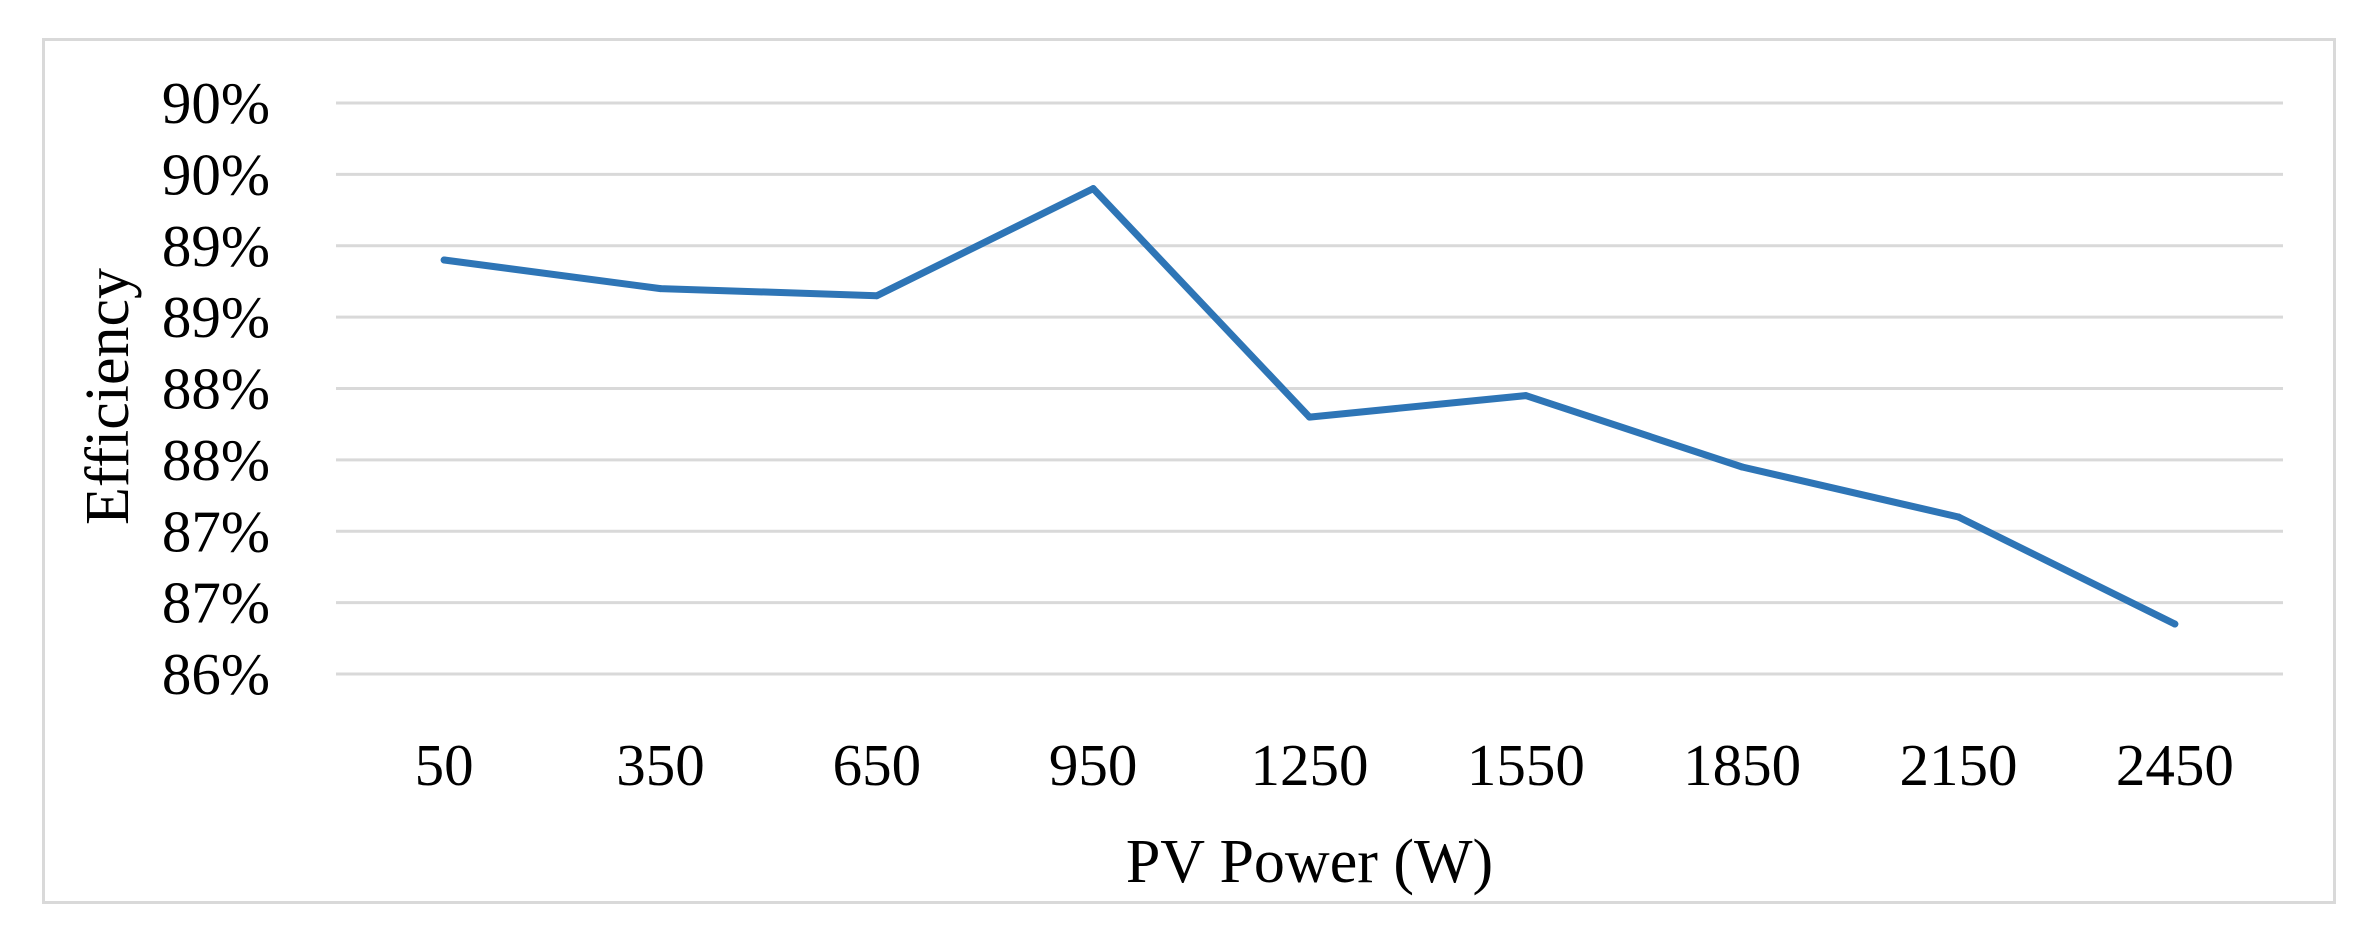  I want to click on x-tick-label: 1850, so click(1742, 765).